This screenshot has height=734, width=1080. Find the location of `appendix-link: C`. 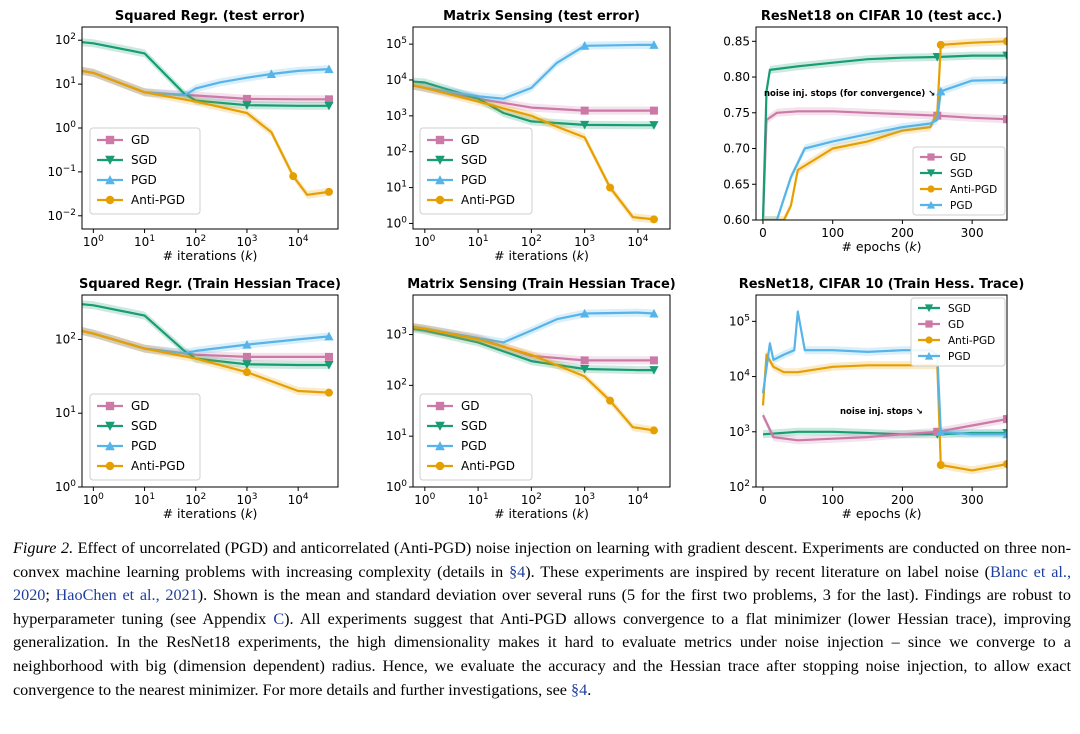

appendix-link: C is located at coordinates (279, 618).